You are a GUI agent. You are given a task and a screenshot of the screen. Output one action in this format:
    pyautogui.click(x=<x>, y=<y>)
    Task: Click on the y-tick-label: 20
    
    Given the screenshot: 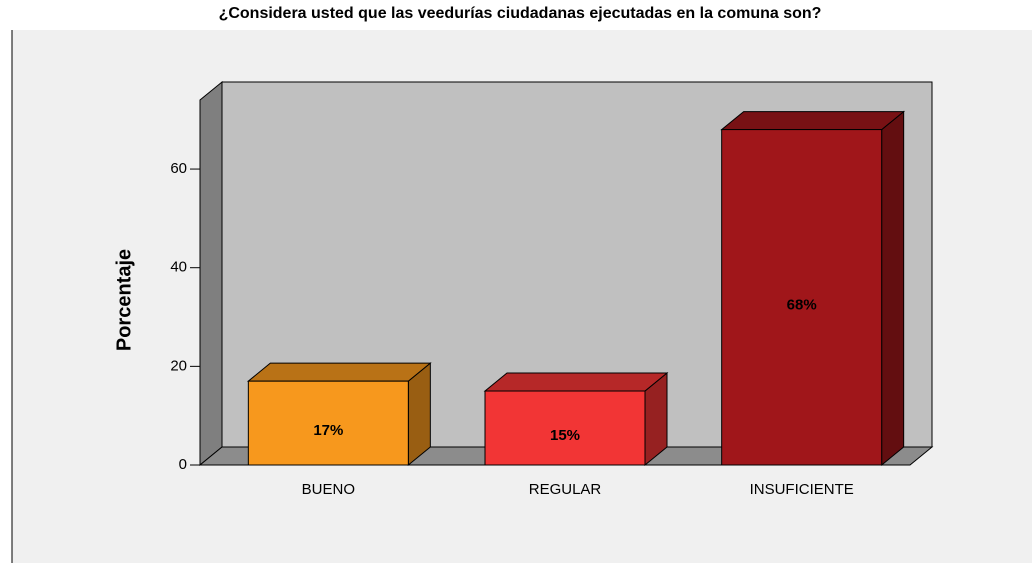 What is the action you would take?
    pyautogui.click(x=178, y=365)
    